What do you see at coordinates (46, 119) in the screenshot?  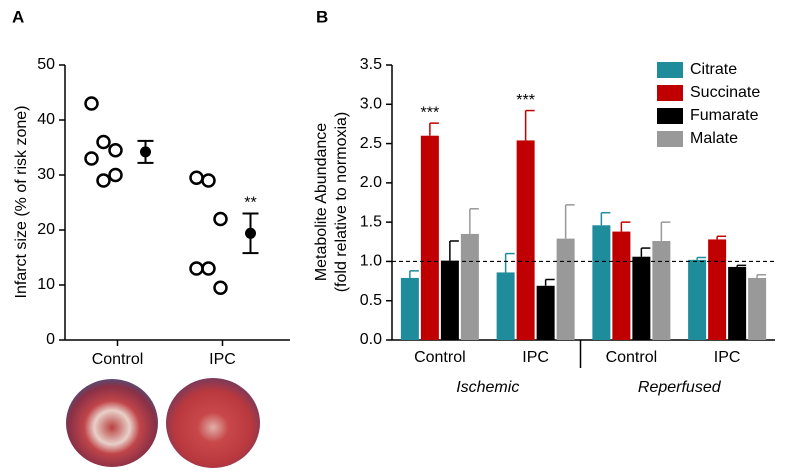 I see `y-tick-label: 40` at bounding box center [46, 119].